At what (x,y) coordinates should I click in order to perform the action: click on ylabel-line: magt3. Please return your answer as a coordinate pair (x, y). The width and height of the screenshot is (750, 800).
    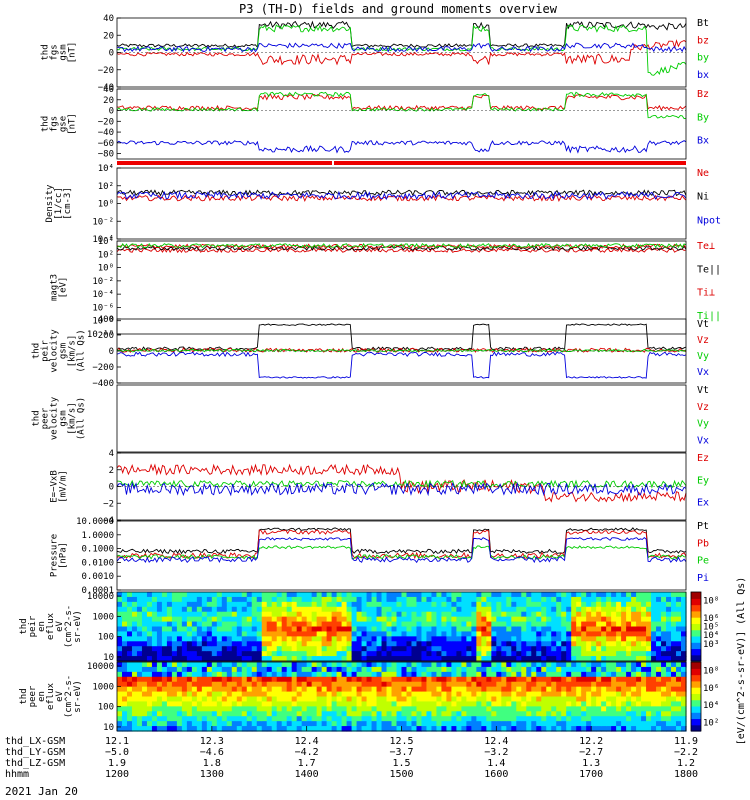
    Looking at the image, I should click on (55, 287).